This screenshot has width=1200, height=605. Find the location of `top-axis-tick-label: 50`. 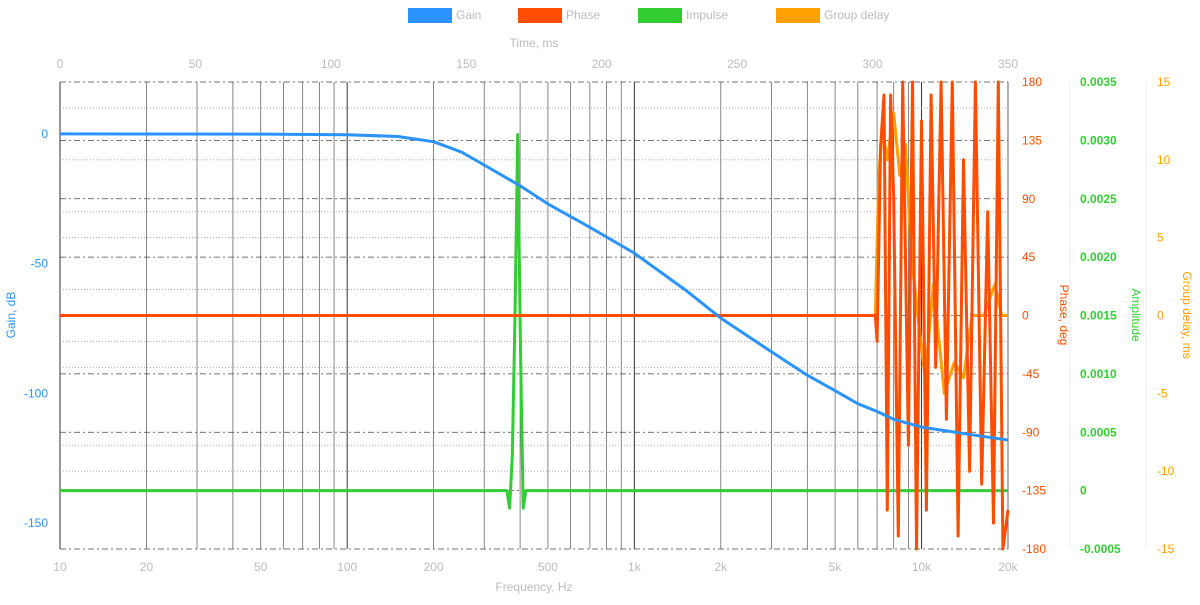

top-axis-tick-label: 50 is located at coordinates (196, 64).